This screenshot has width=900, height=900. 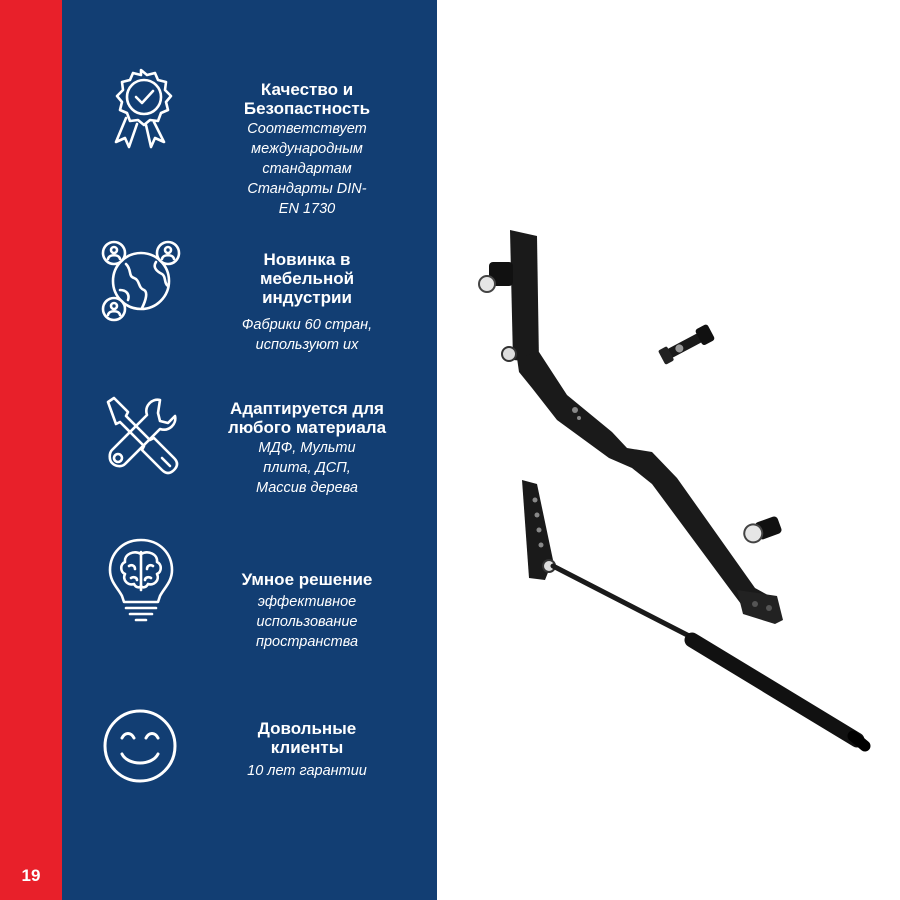 I want to click on feature-description: 10 лет гарантии, so click(x=307, y=771).